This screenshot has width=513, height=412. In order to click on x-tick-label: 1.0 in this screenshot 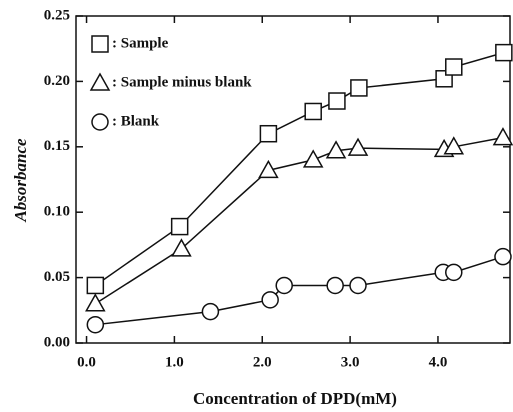, I will do `click(174, 362)`.